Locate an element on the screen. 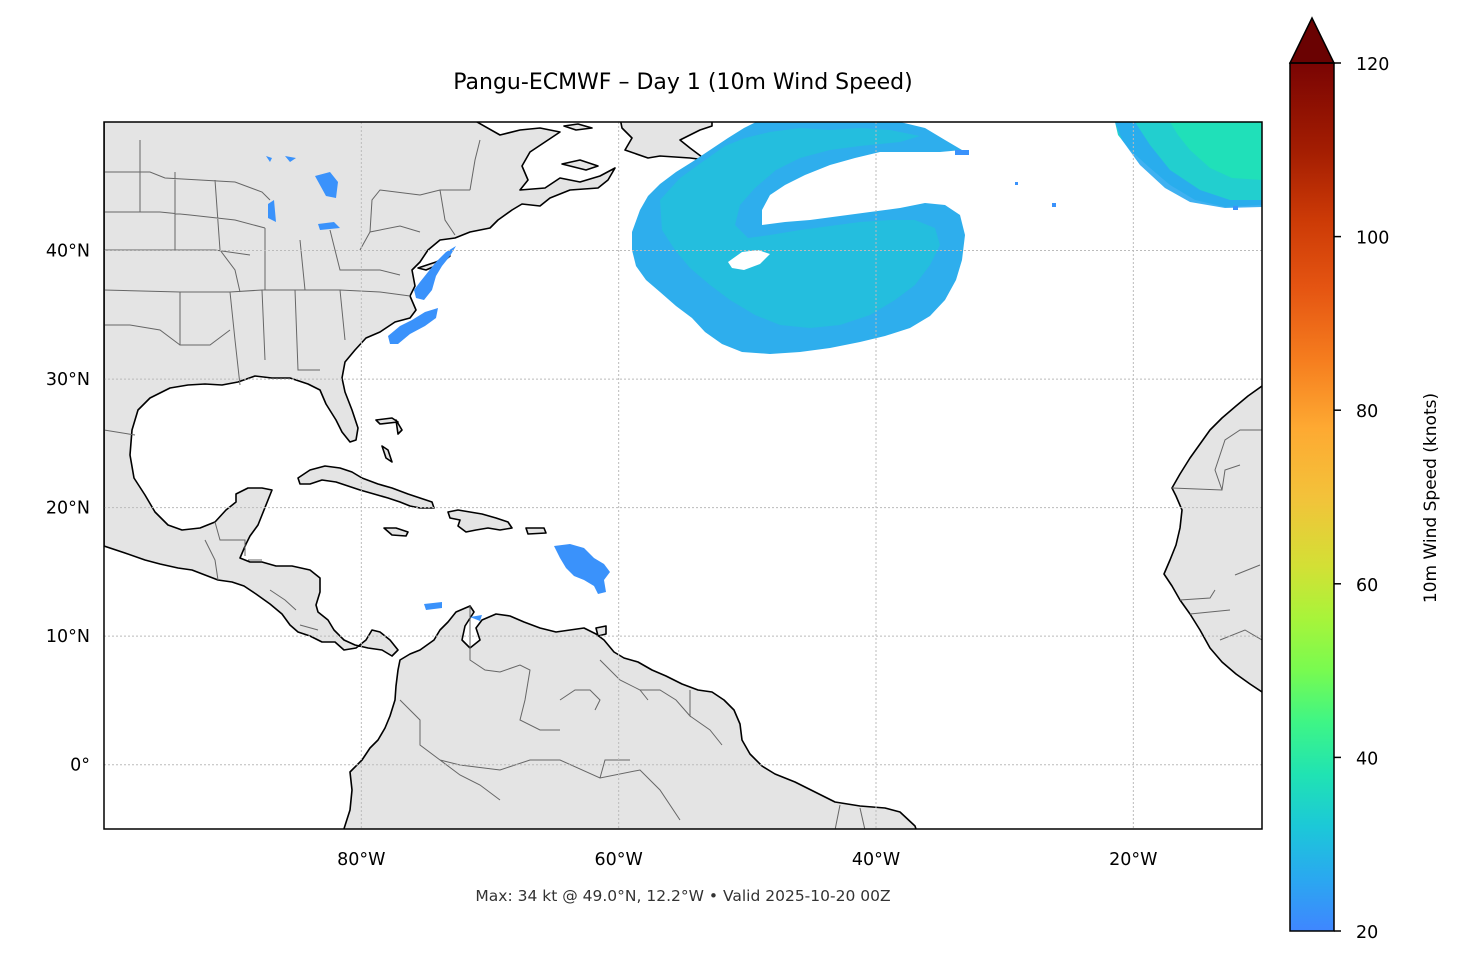 The height and width of the screenshot is (969, 1466). prince-edward-island is located at coordinates (580, 165).